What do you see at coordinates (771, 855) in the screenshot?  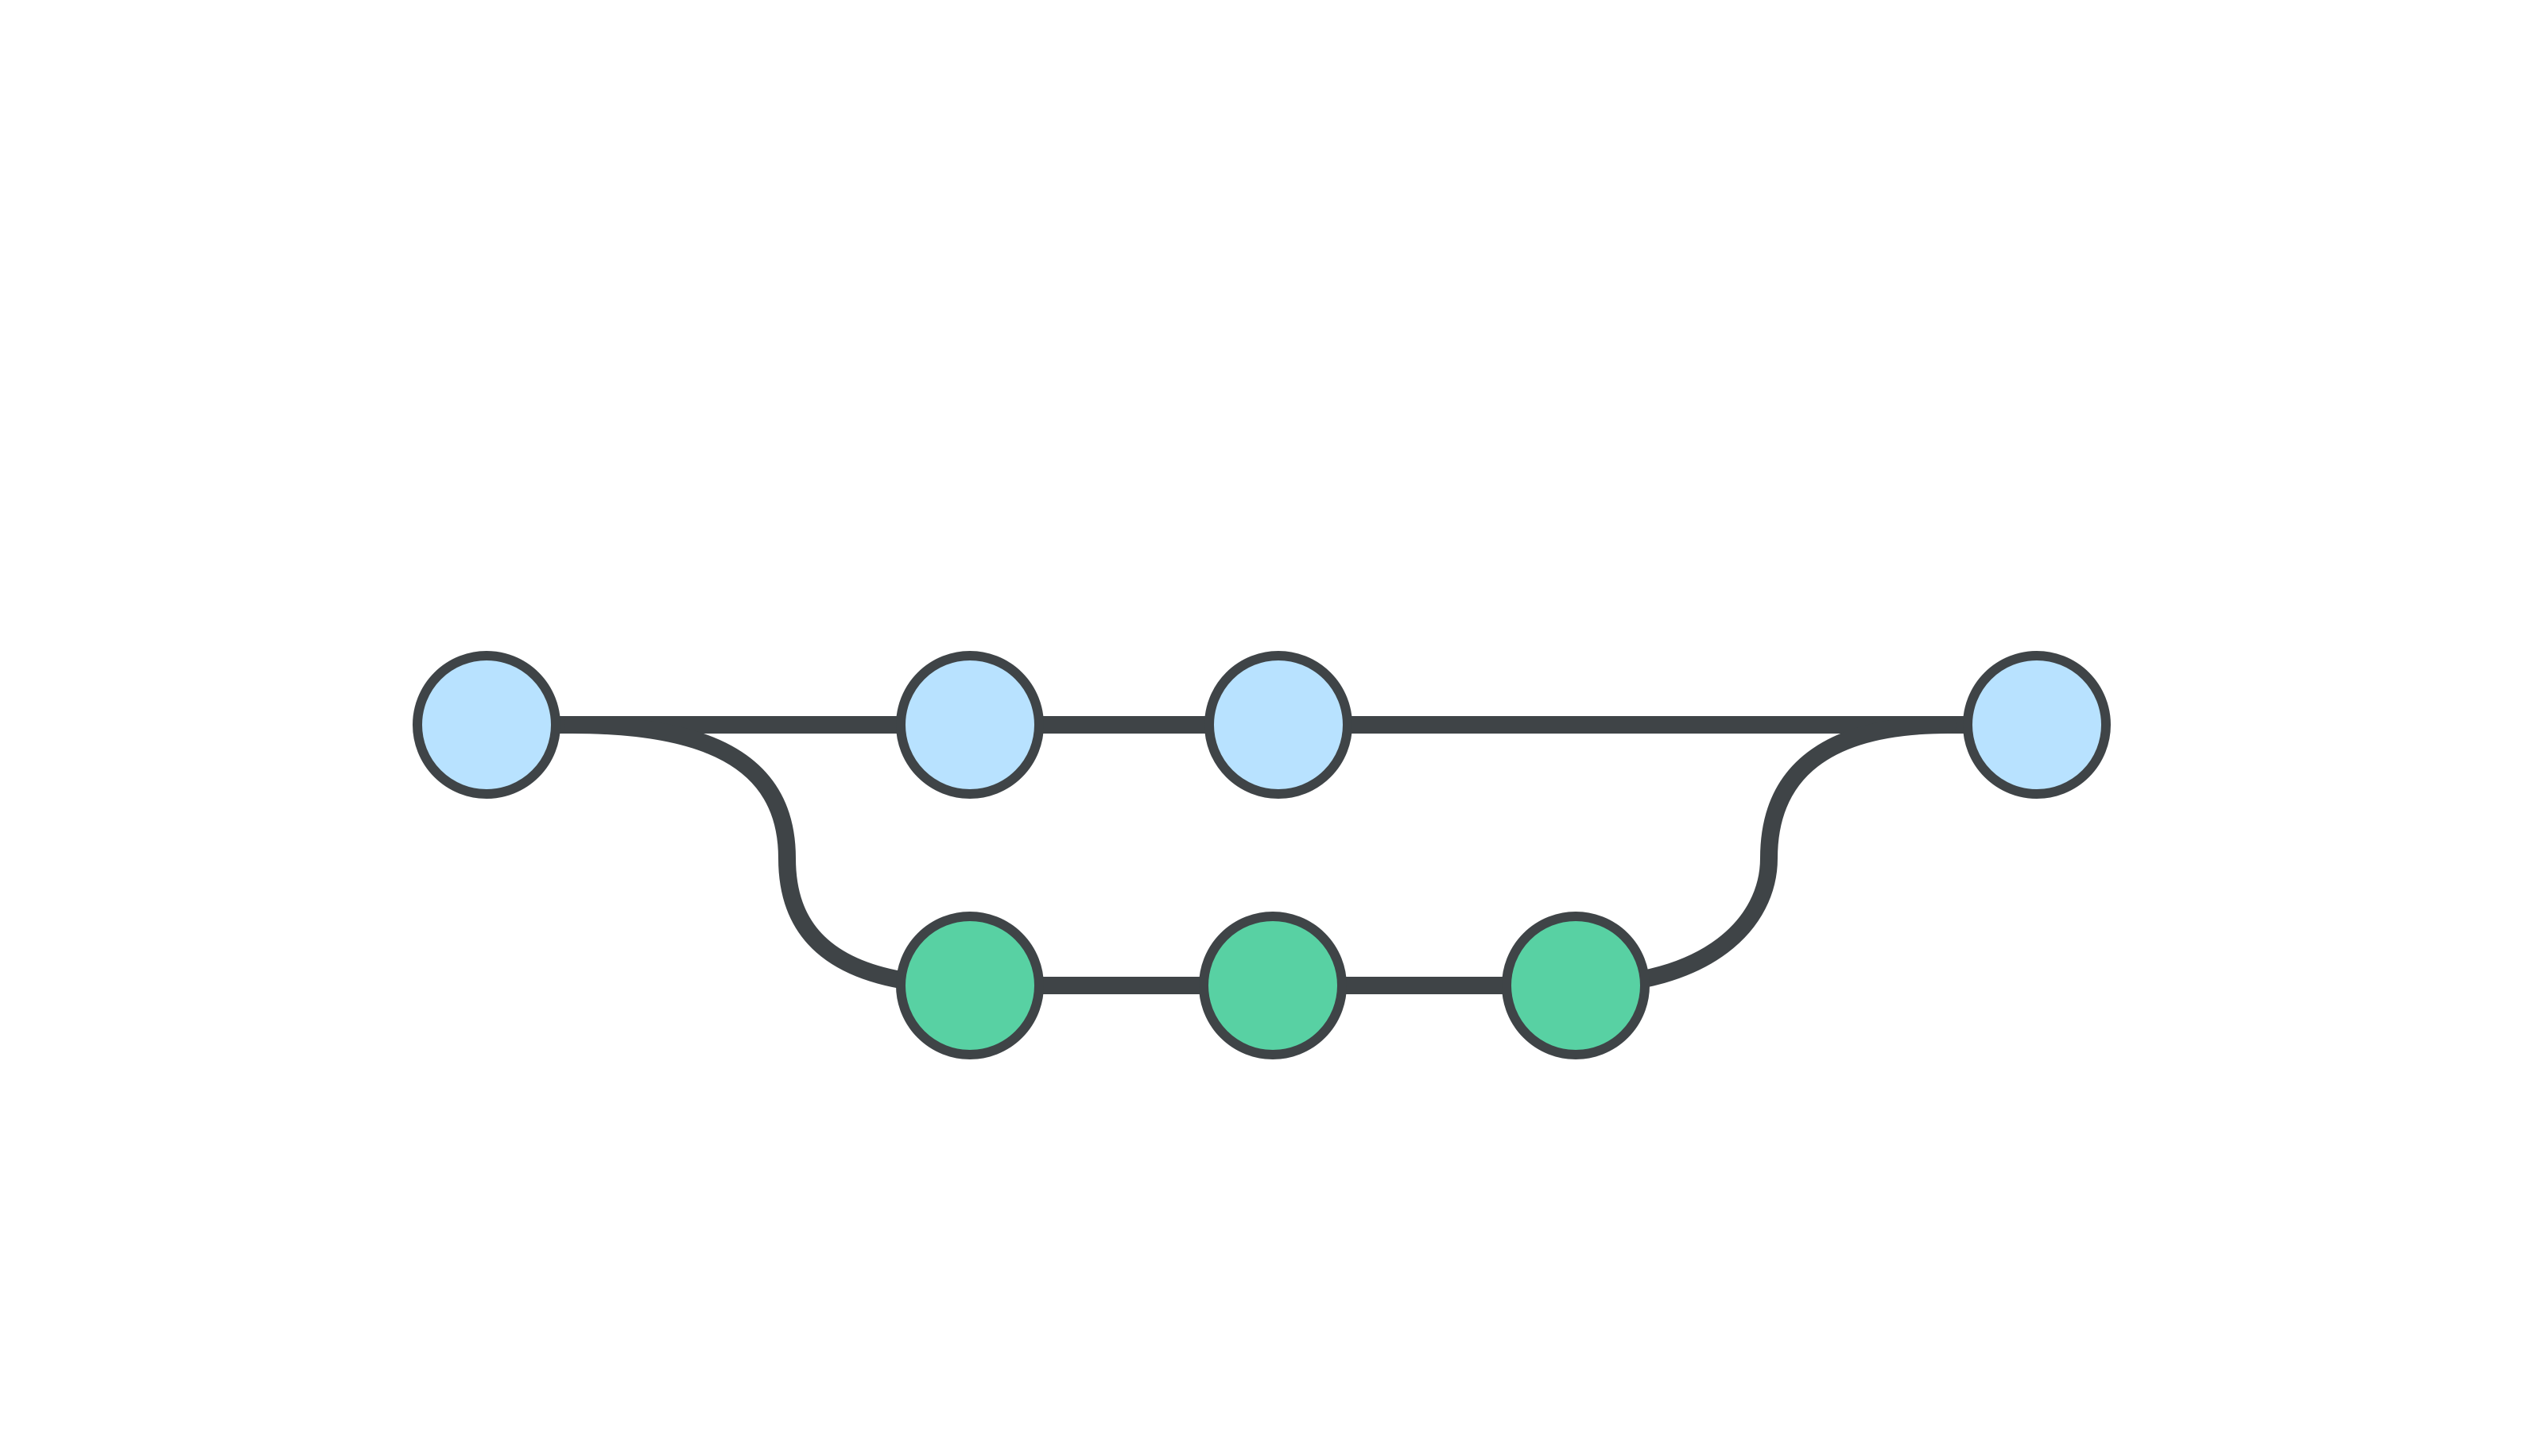 I see `branch-off-connector` at bounding box center [771, 855].